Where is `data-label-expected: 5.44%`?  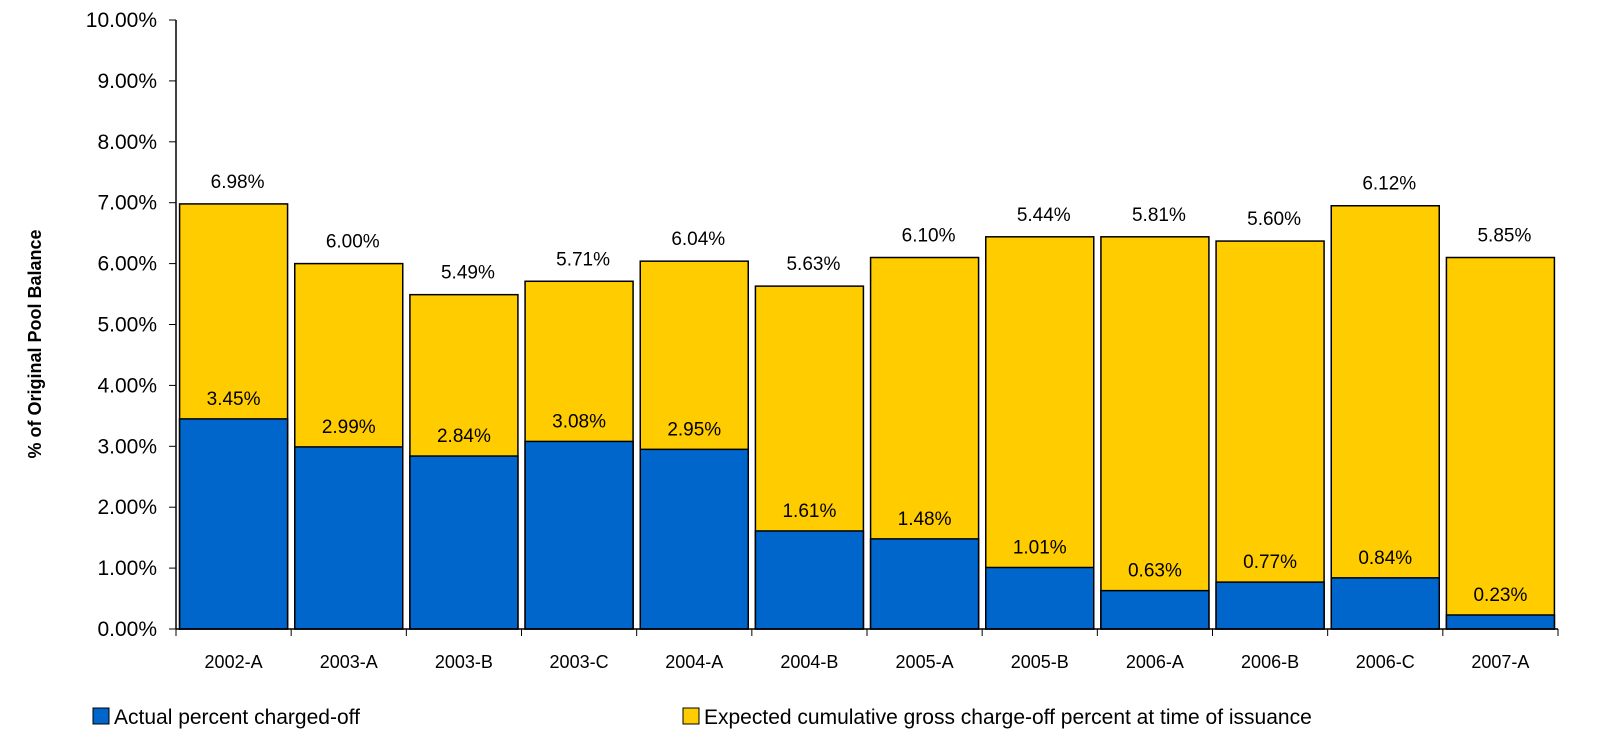 data-label-expected: 5.44% is located at coordinates (1044, 215).